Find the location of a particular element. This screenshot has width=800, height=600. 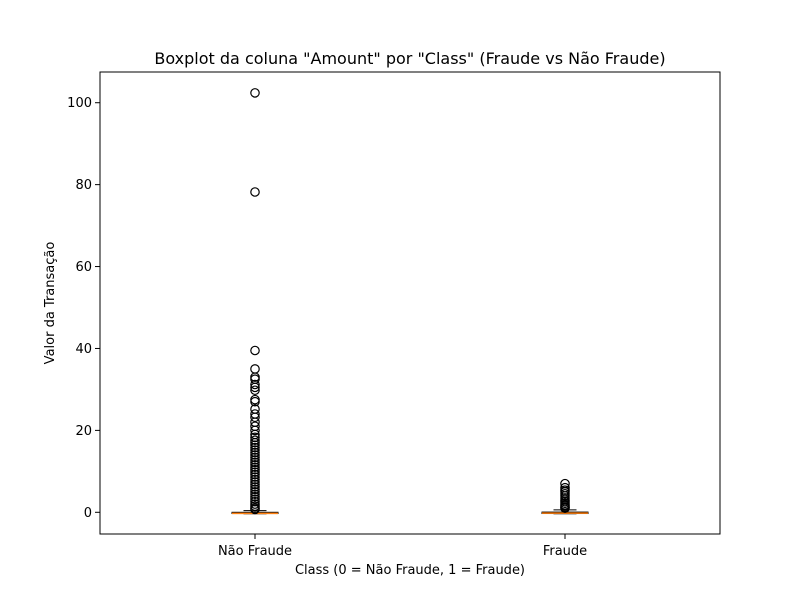

y-tick-label: 60 is located at coordinates (83, 267).